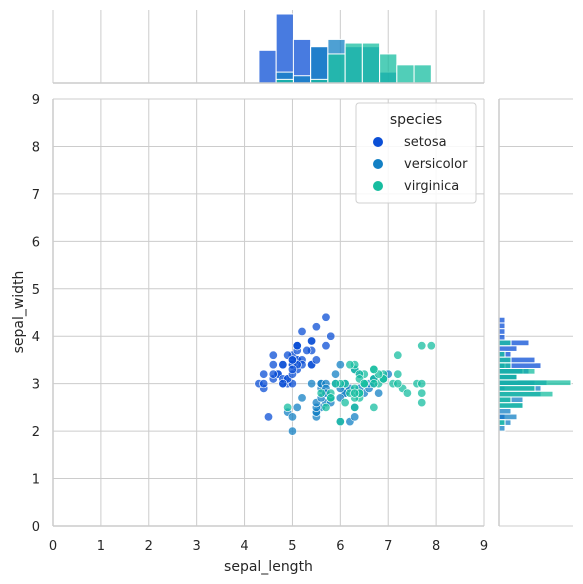 The height and width of the screenshot is (584, 583). What do you see at coordinates (36, 337) in the screenshot?
I see `y-tick-label: 4` at bounding box center [36, 337].